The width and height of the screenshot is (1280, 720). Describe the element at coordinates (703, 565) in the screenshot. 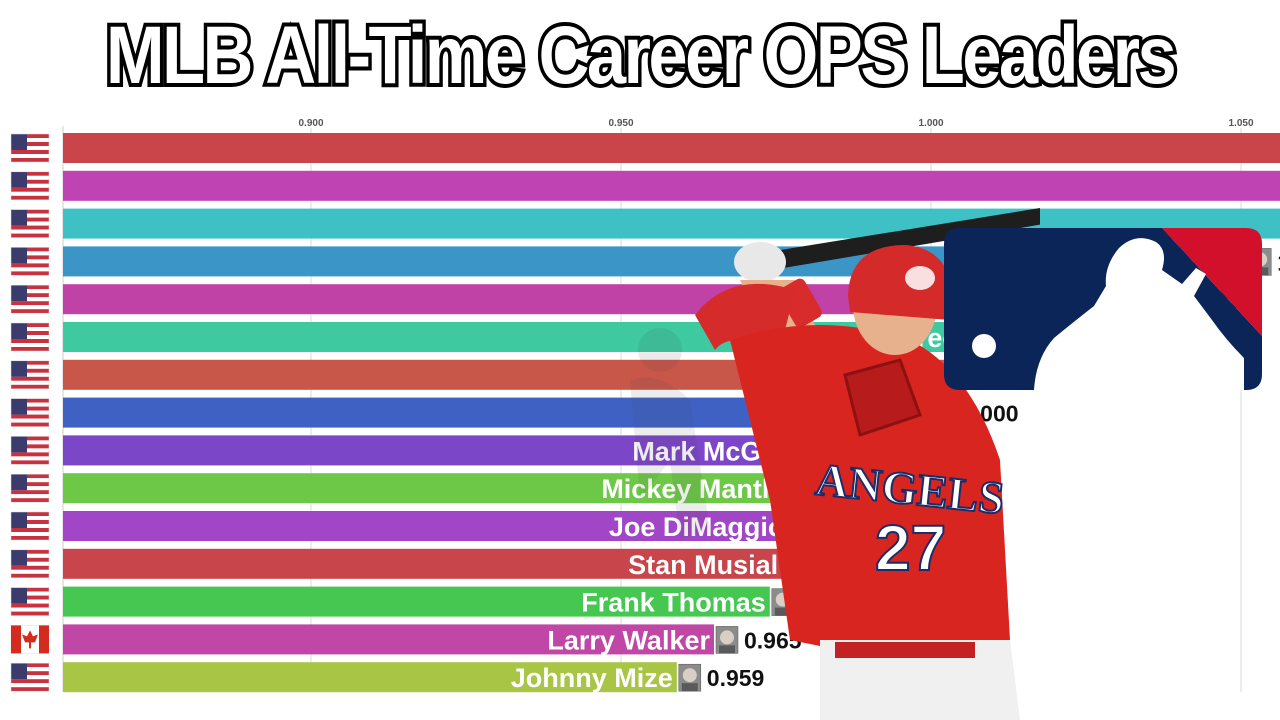

I see `bar-label: Stan Musial` at that location.